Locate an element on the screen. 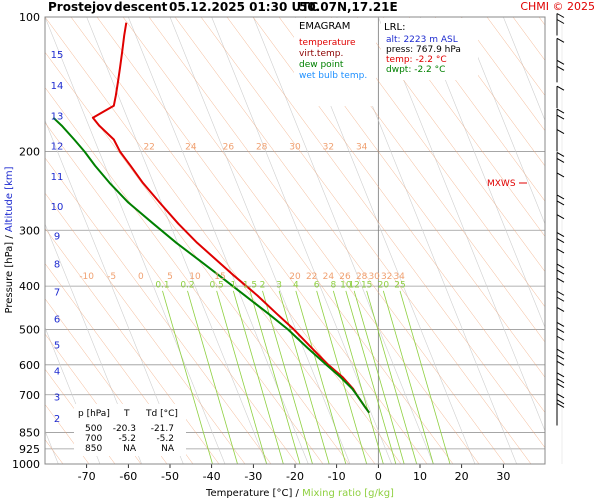 The image size is (600, 504). potential-temp-label: 5 is located at coordinates (170, 277).